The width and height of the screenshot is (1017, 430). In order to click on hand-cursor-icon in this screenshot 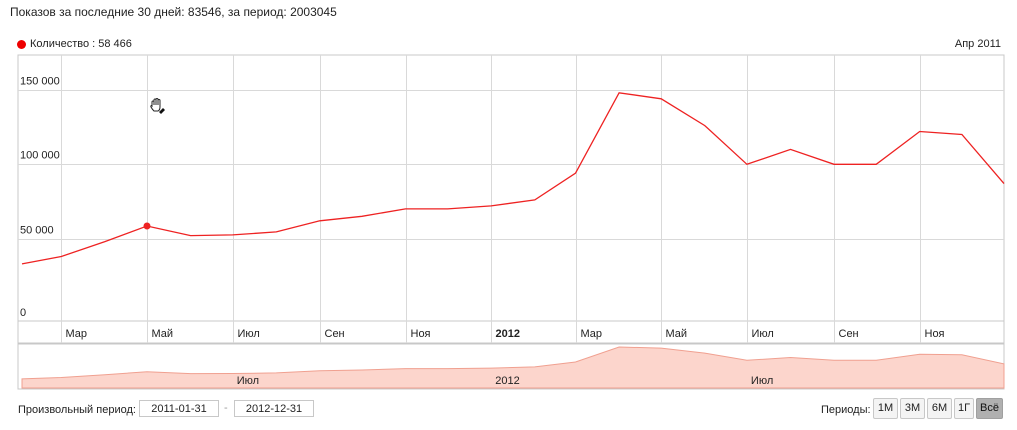, I will do `click(157, 105)`.